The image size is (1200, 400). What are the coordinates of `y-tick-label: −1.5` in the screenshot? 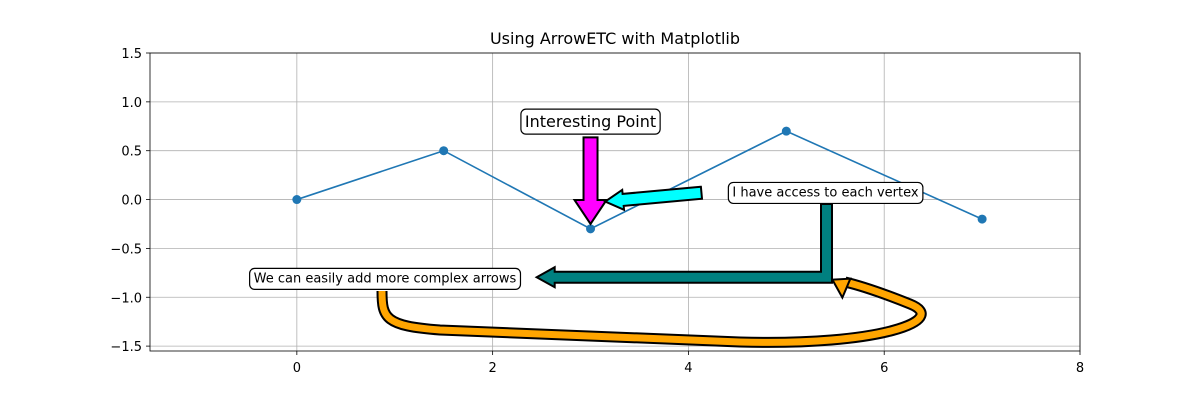 It's located at (126, 347).